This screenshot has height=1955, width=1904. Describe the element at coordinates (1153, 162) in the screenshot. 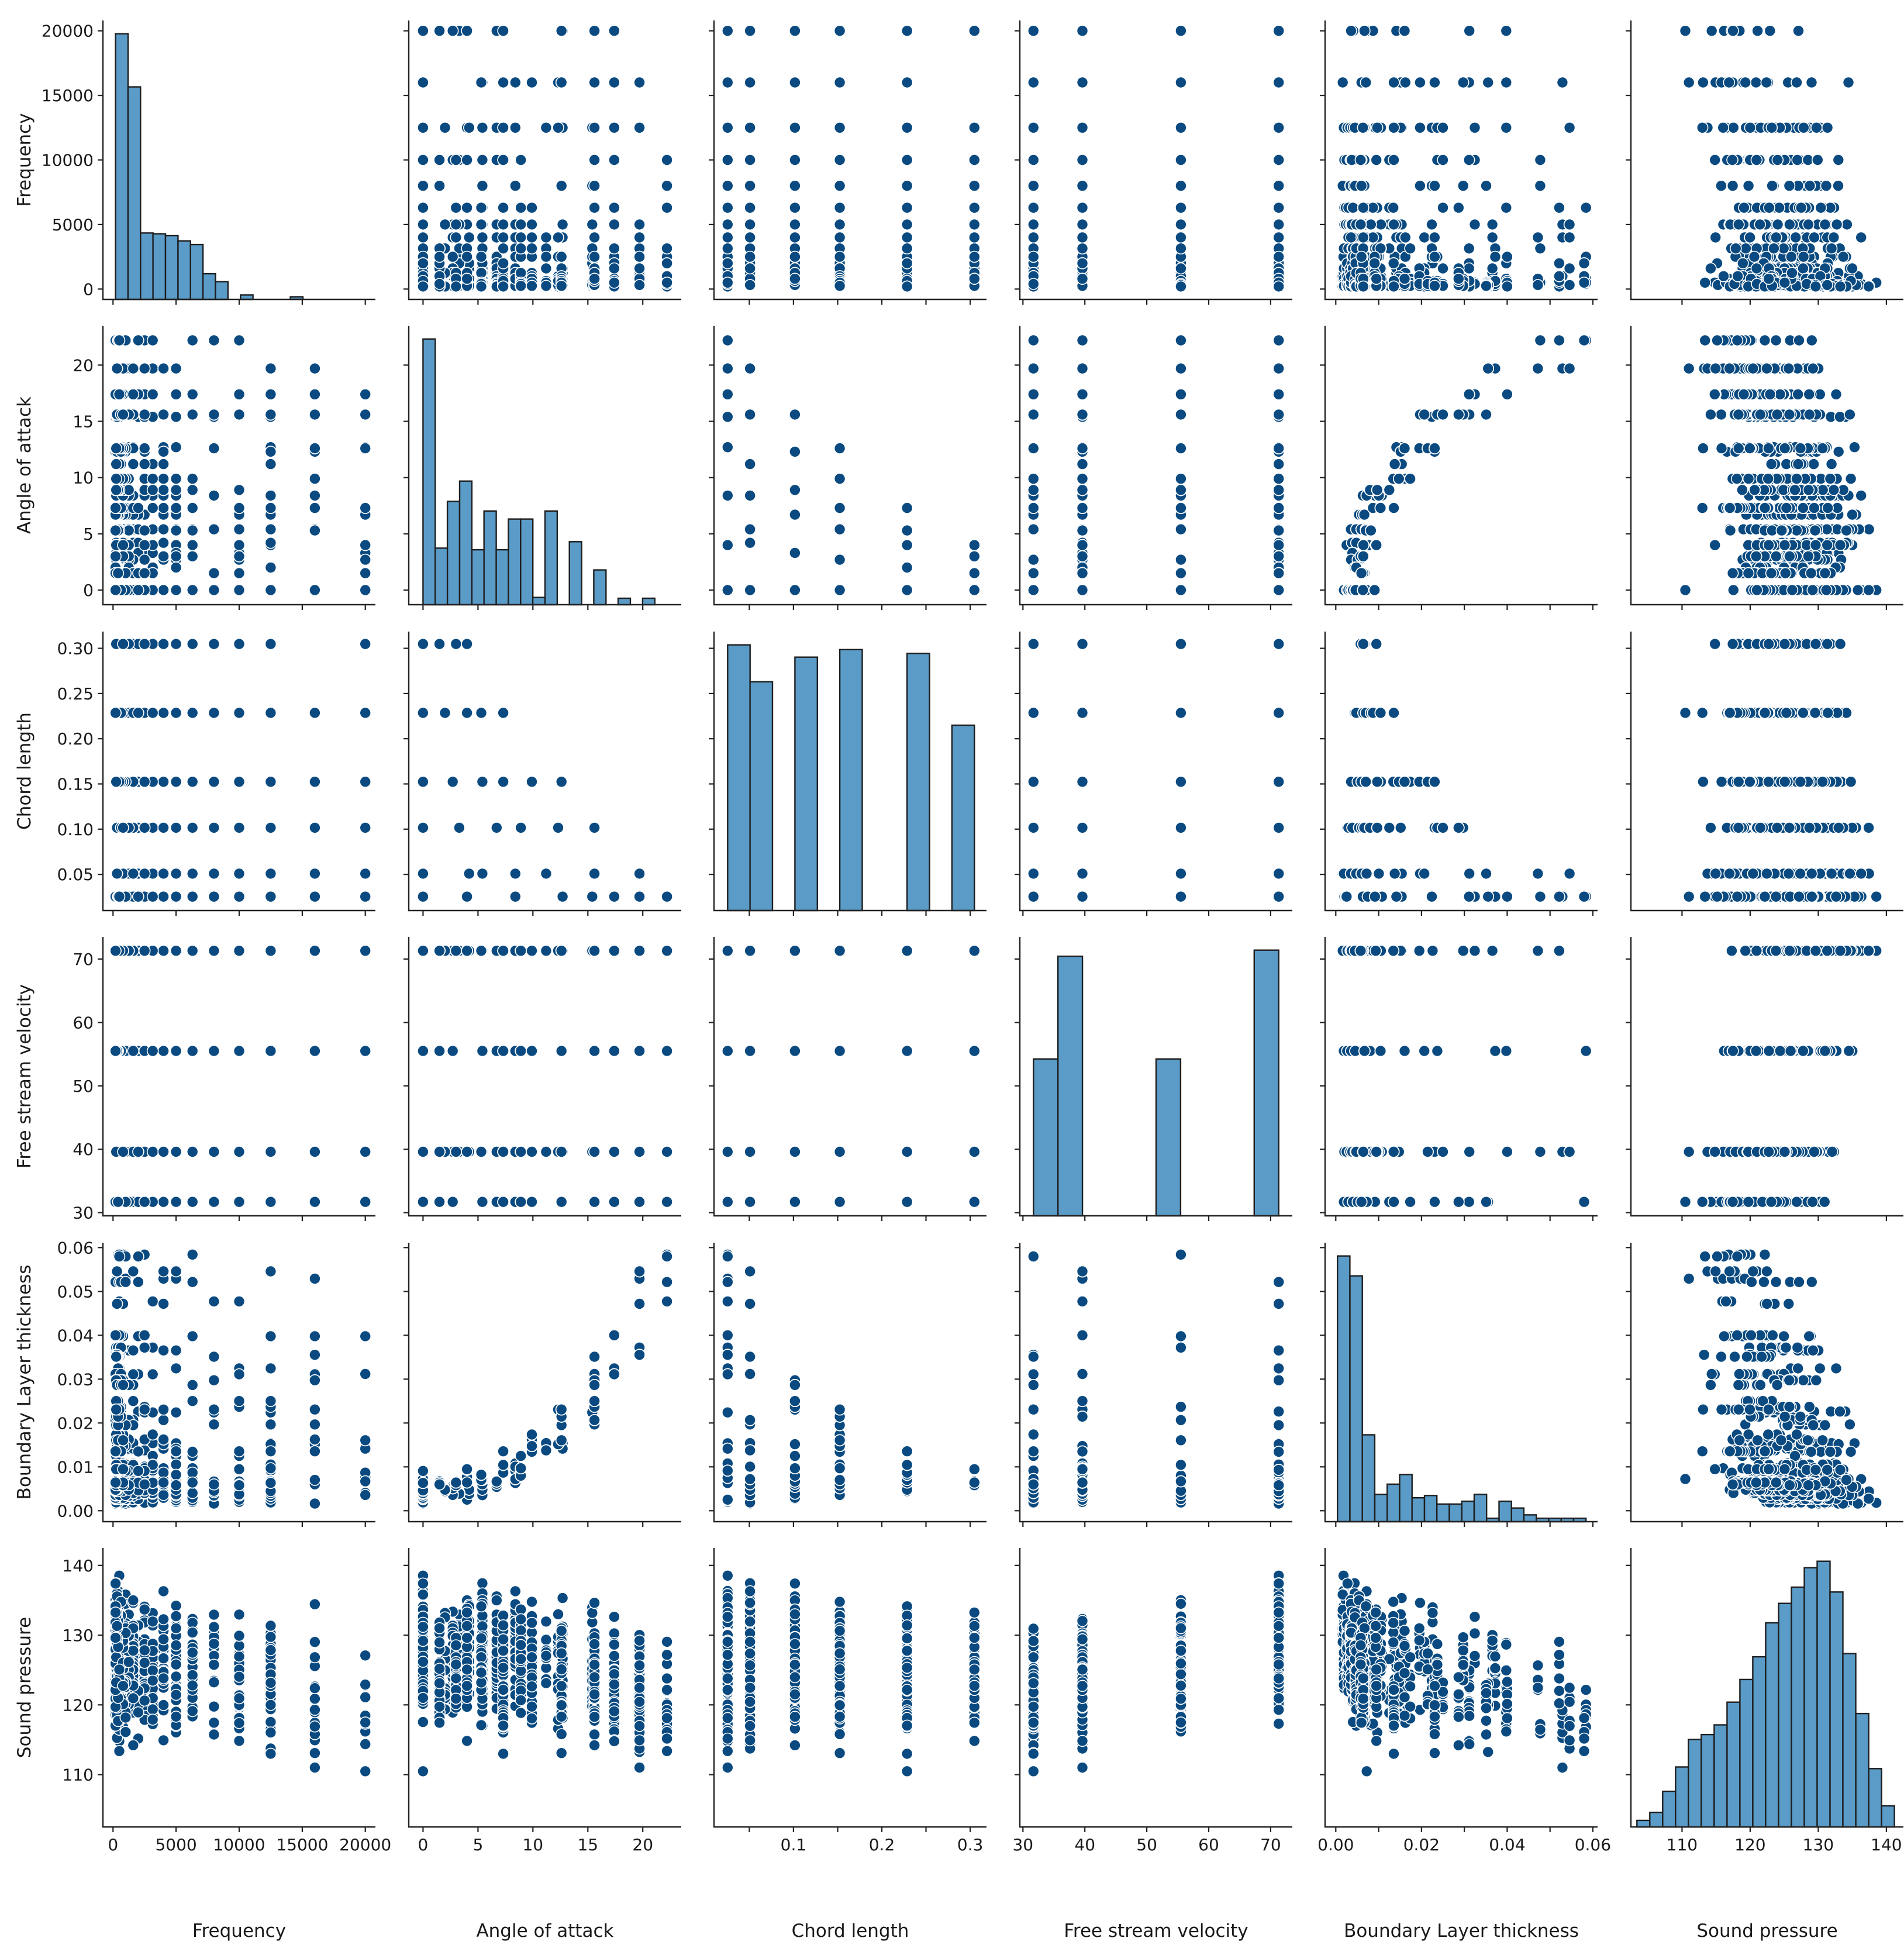

I see `panel-frequency-vs-free-stream-velocity` at that location.